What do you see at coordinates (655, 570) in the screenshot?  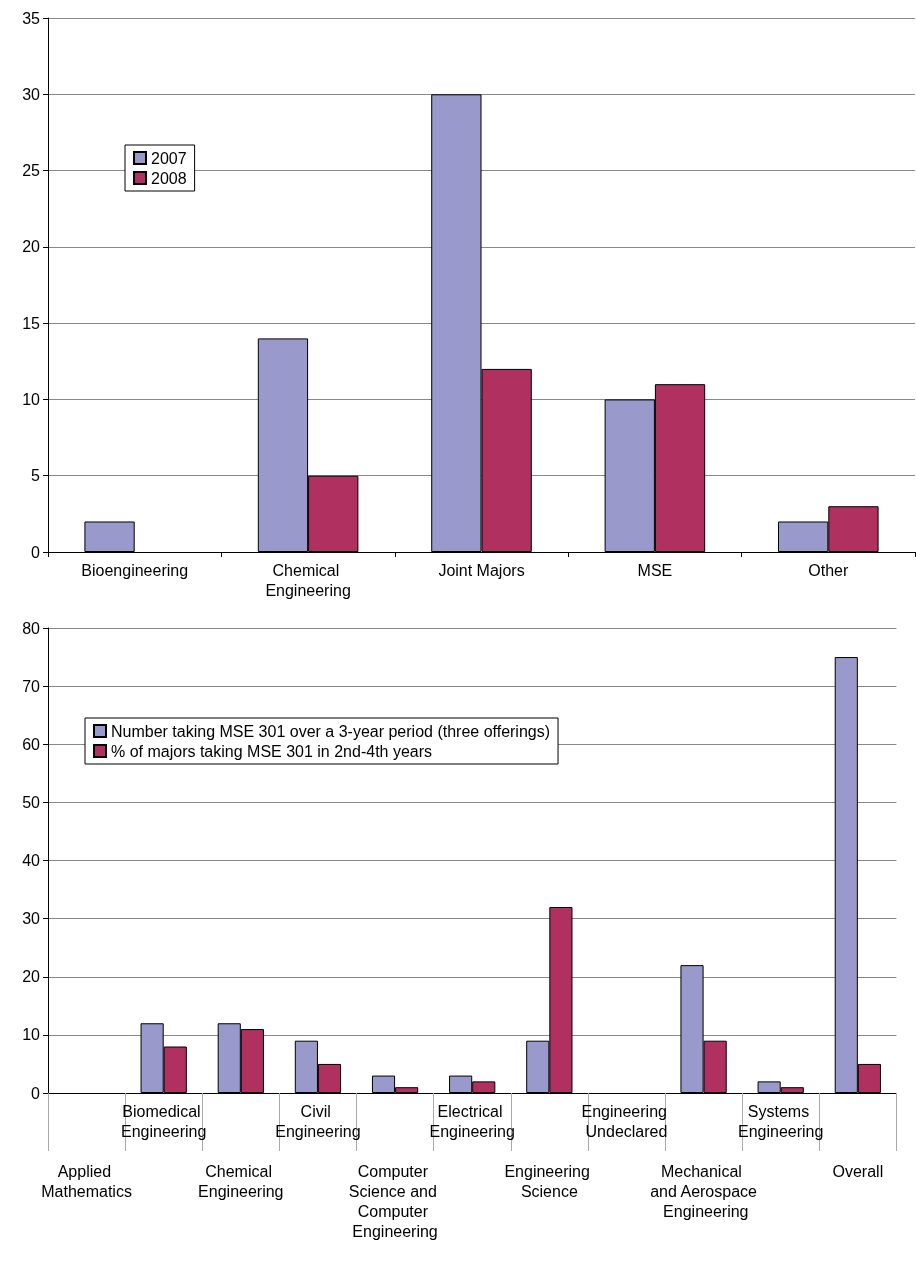 I see `x-tick-label: MSE` at bounding box center [655, 570].